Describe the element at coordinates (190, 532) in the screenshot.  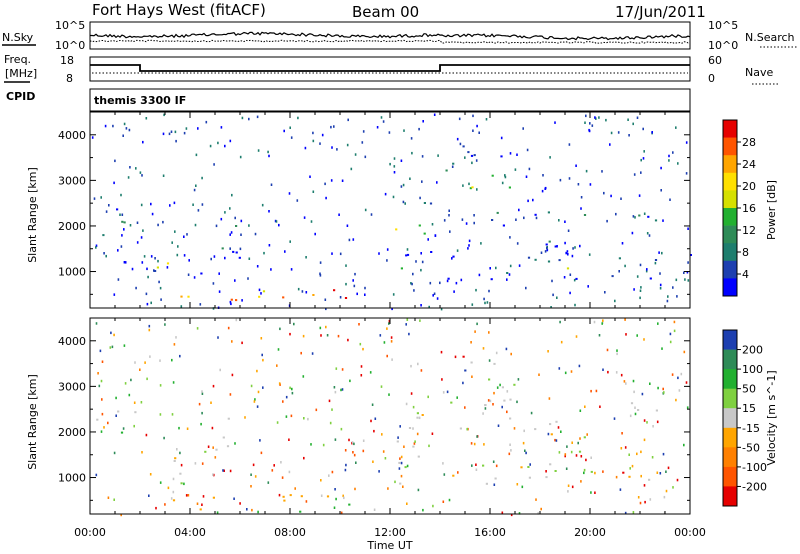
I see `x-tick-label: 04:00` at that location.